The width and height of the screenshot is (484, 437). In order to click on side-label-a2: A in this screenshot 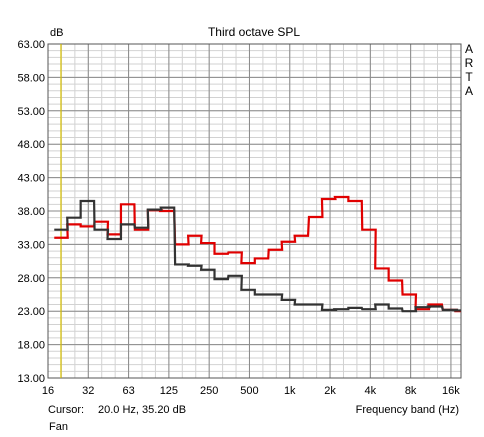, I will do `click(469, 91)`.